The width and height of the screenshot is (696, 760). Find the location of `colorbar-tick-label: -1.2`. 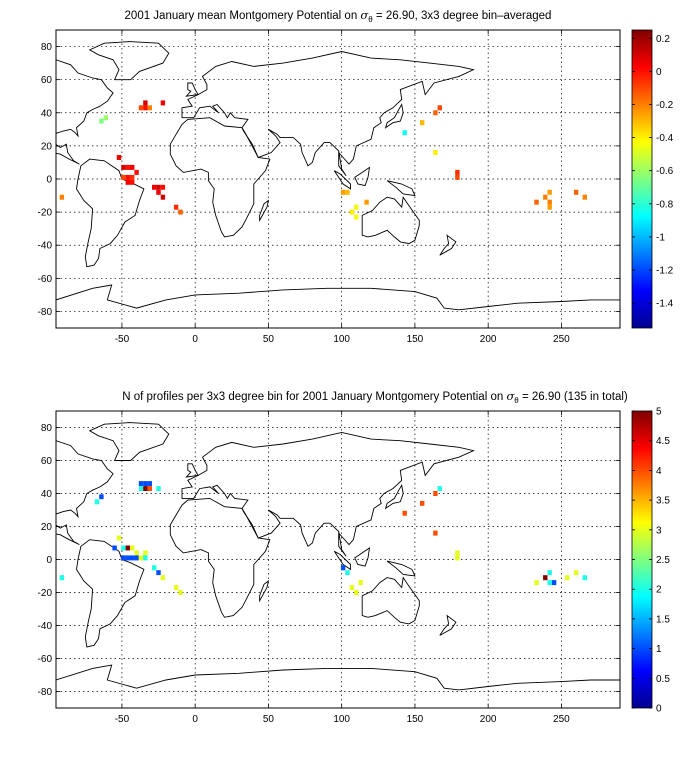

colorbar-tick-label: -1.2 is located at coordinates (665, 271).